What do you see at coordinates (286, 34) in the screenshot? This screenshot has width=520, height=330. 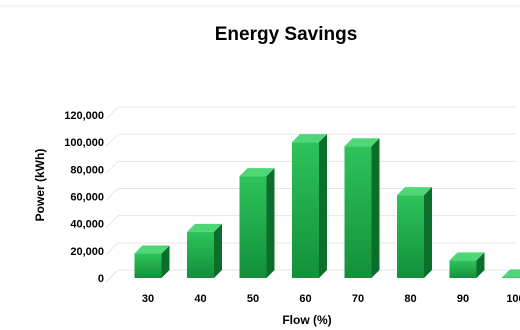 I see `chart-title: Energy Savings` at bounding box center [286, 34].